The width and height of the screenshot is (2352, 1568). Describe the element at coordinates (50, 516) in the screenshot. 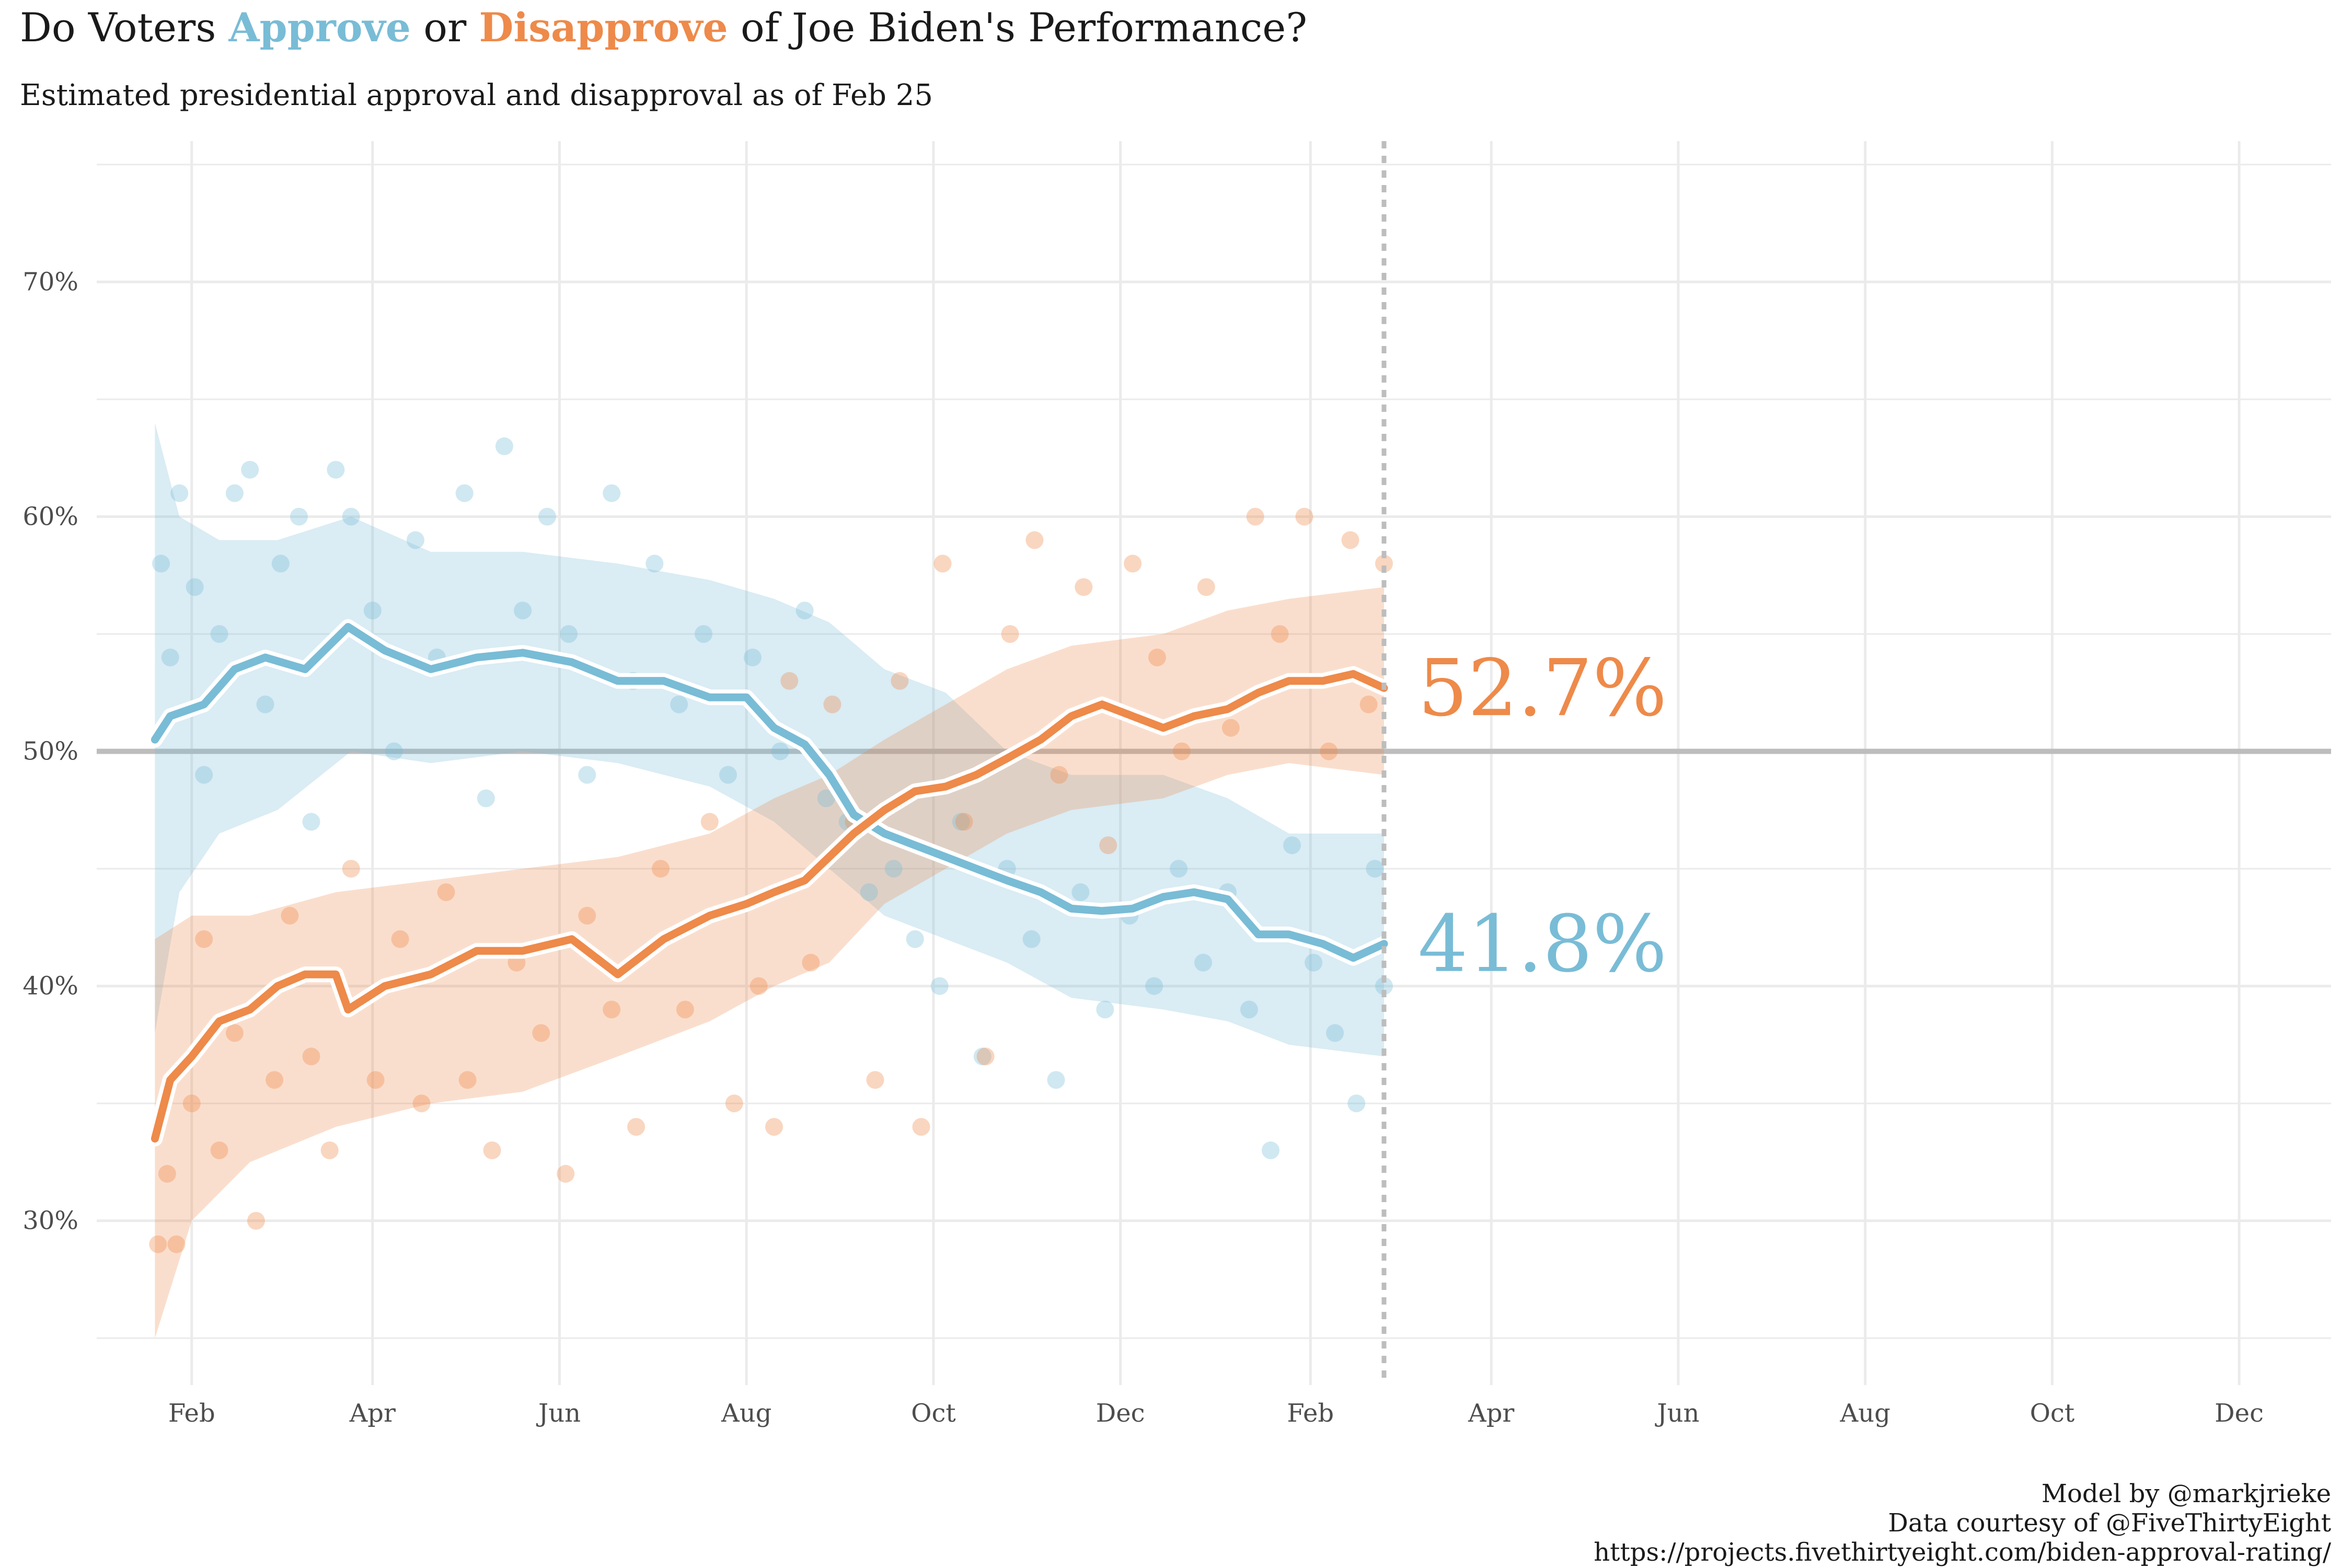

I see `y-tick-label: 60%` at that location.